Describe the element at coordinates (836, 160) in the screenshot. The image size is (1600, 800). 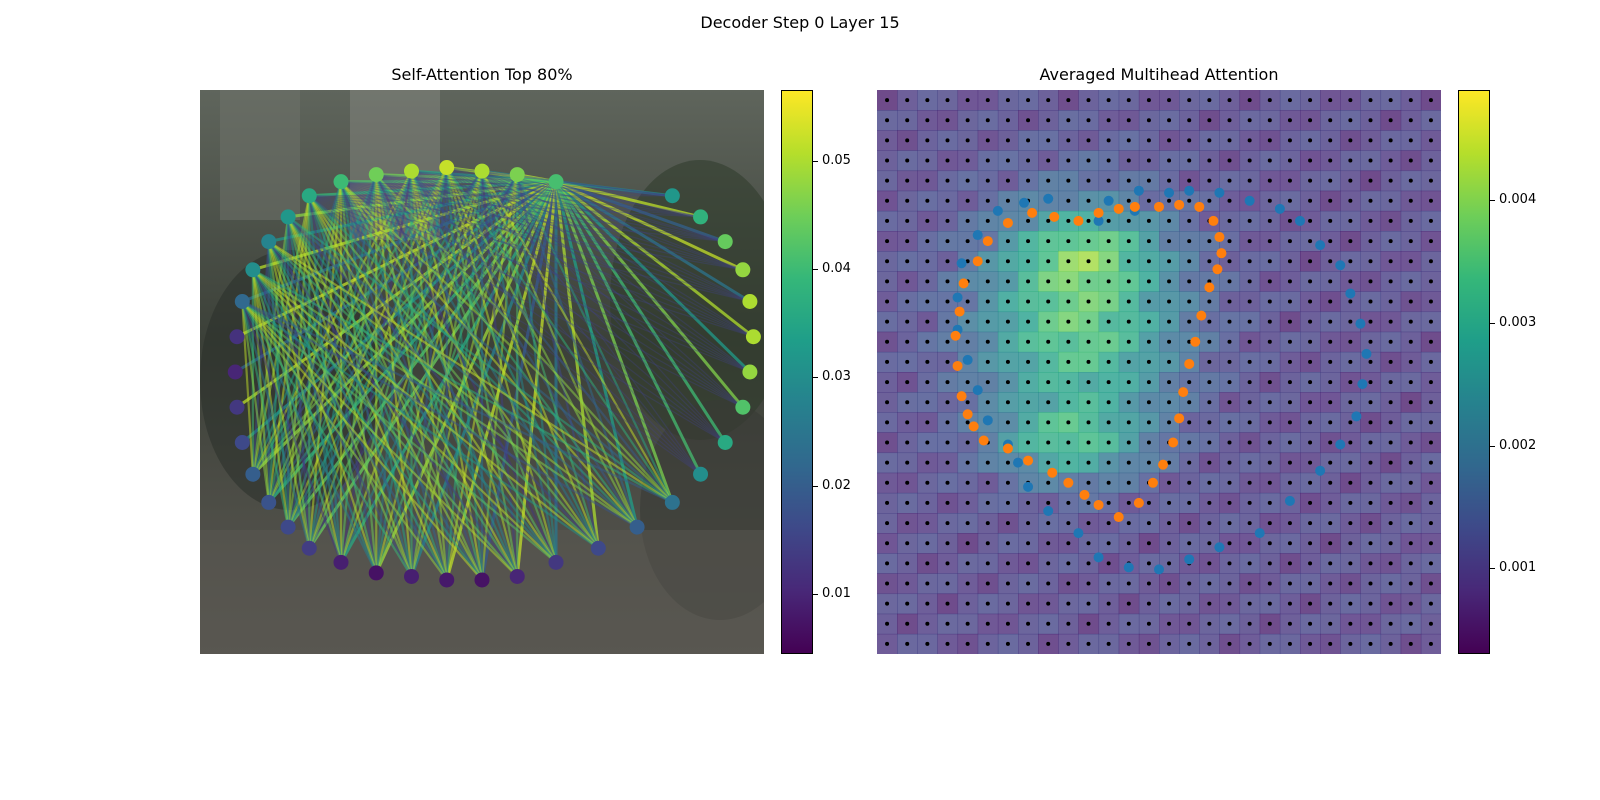
I see `colorbar-1-tick-label: 0.05` at that location.